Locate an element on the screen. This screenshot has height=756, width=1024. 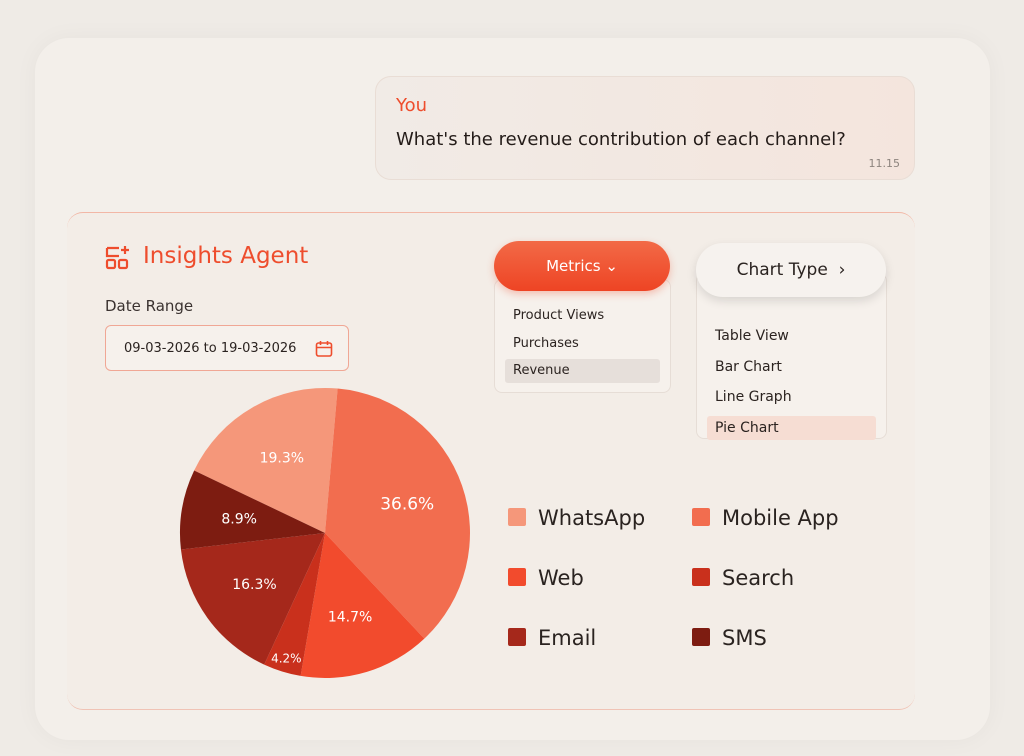
chart-type-button: Chart Type › is located at coordinates (791, 270).